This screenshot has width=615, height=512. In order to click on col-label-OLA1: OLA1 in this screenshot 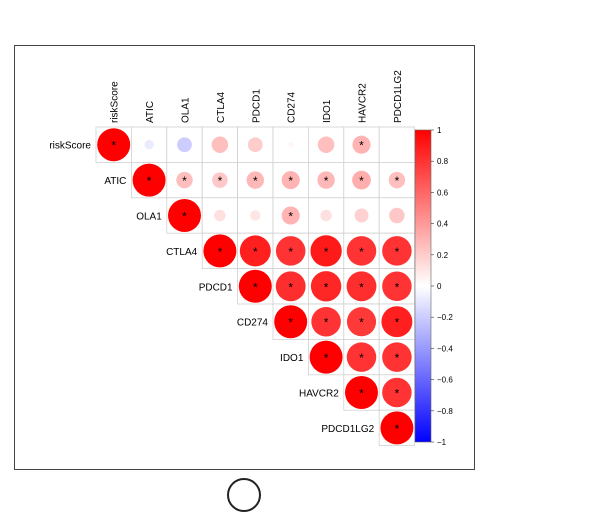, I will do `click(186, 110)`.